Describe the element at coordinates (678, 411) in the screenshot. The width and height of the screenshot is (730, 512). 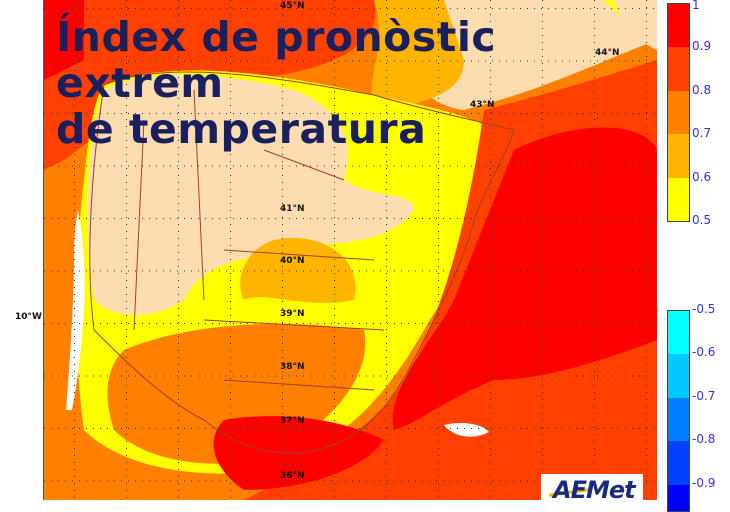
I see `colorbar-negative` at that location.